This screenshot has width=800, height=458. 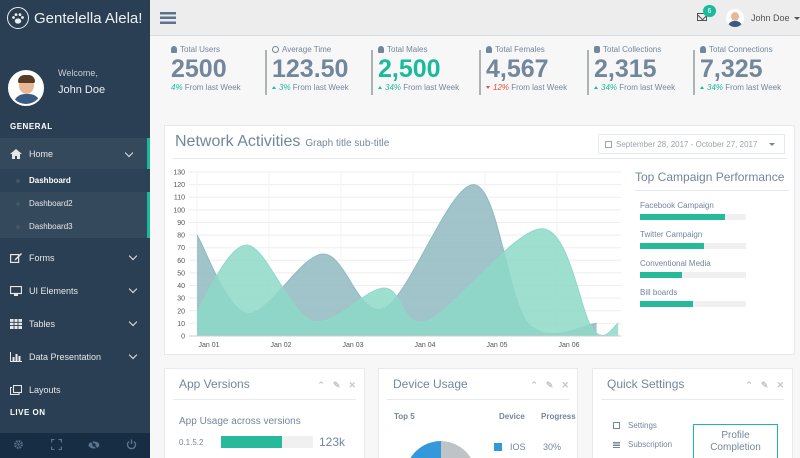 What do you see at coordinates (496, 345) in the screenshot?
I see `x-tick-label: Jan 05` at bounding box center [496, 345].